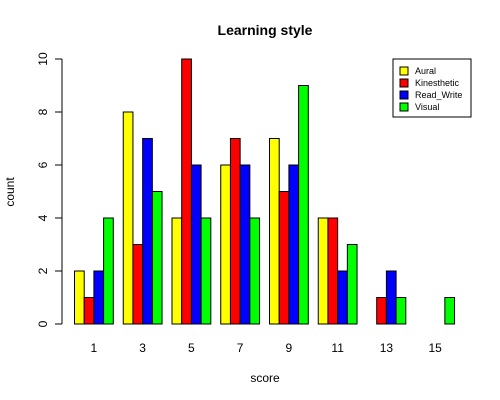 The height and width of the screenshot is (400, 500). What do you see at coordinates (240, 348) in the screenshot?
I see `x-tick-label: 7` at bounding box center [240, 348].